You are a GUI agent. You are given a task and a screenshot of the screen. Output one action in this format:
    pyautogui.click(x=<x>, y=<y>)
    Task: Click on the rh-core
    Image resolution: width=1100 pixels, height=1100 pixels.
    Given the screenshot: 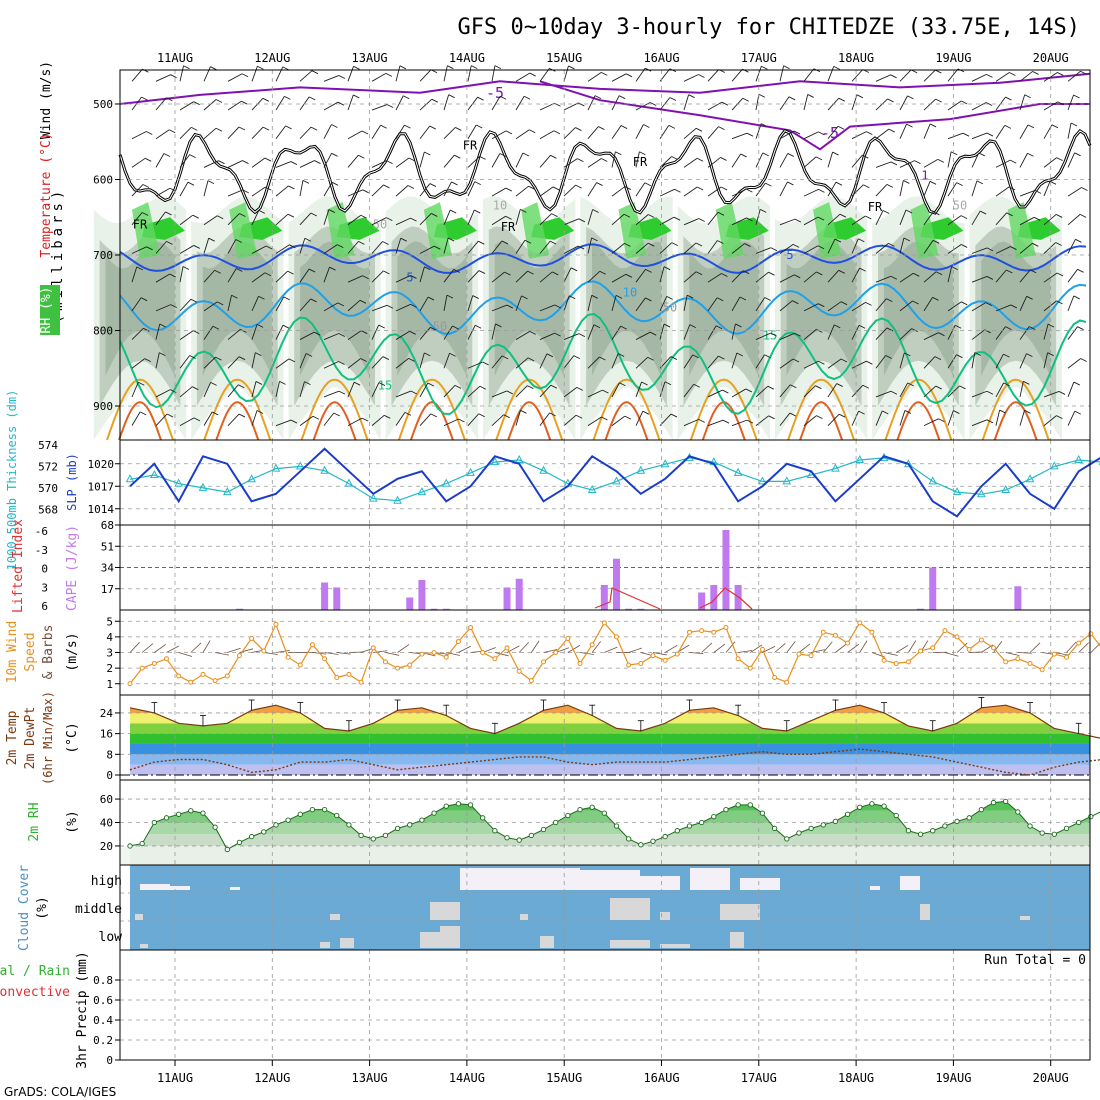 What is the action you would take?
    pyautogui.click(x=437, y=230)
    